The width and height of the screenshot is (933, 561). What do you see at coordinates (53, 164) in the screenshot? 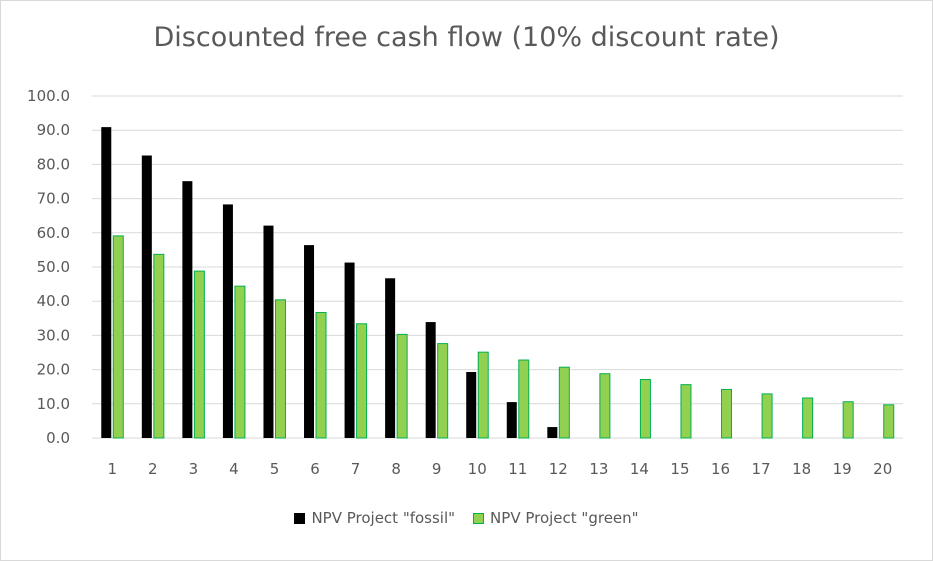
I see `y-tick-label: 80.0` at bounding box center [53, 164].